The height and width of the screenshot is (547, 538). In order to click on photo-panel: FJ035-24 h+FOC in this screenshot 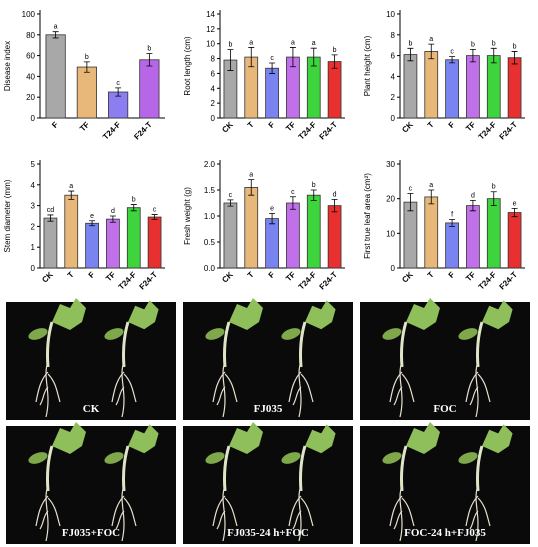, I will do `click(268, 483)`.